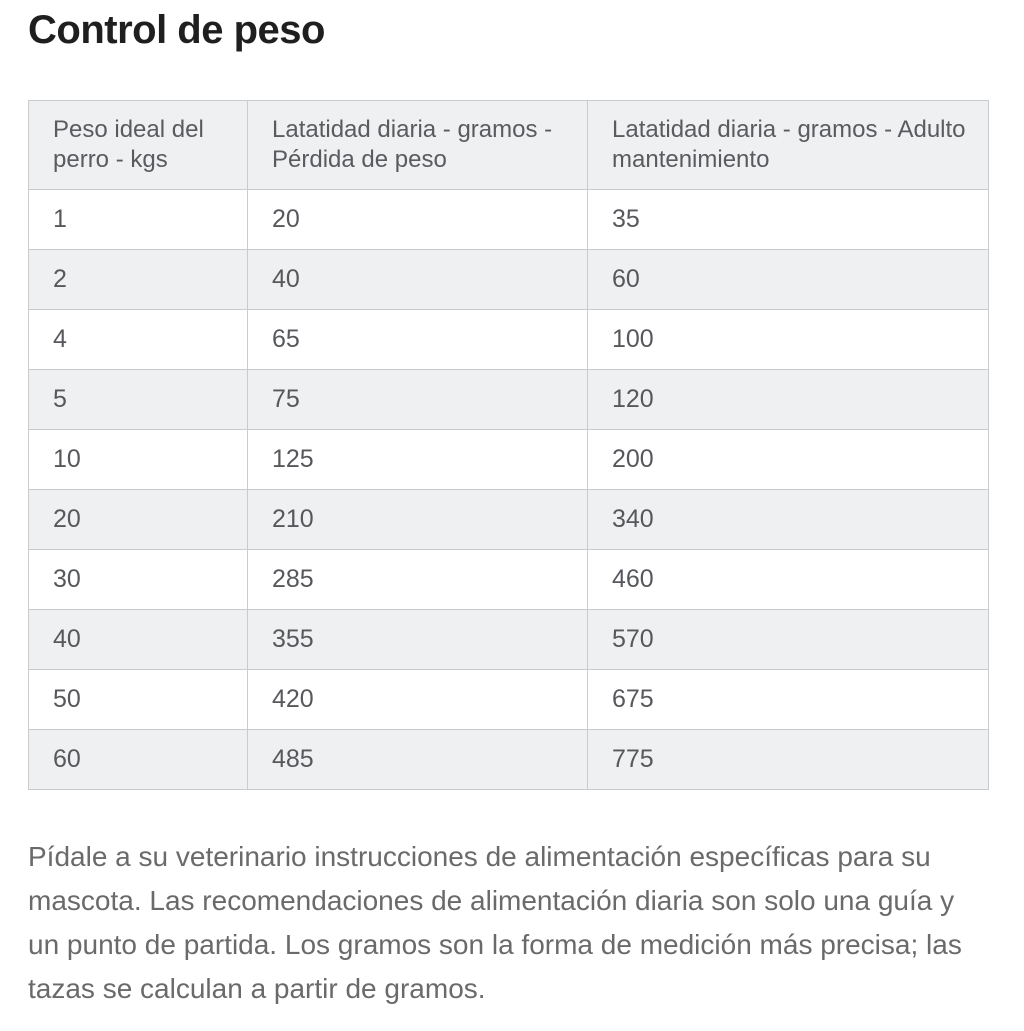  I want to click on table-cell: 1, so click(138, 219).